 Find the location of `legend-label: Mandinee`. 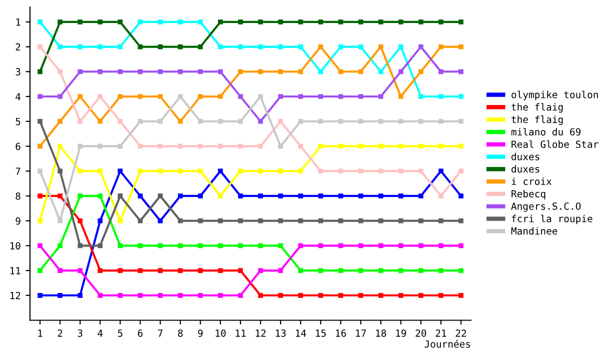

legend-label: Mandinee is located at coordinates (534, 231).